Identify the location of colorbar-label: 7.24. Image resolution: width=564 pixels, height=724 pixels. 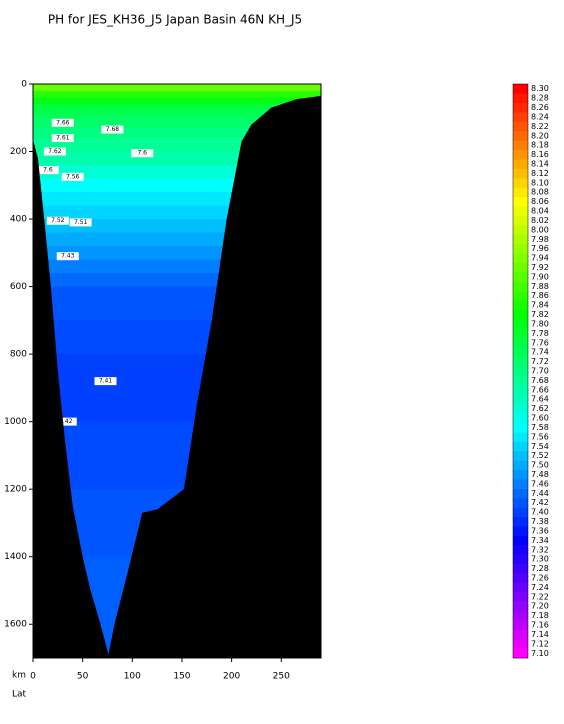
(540, 587).